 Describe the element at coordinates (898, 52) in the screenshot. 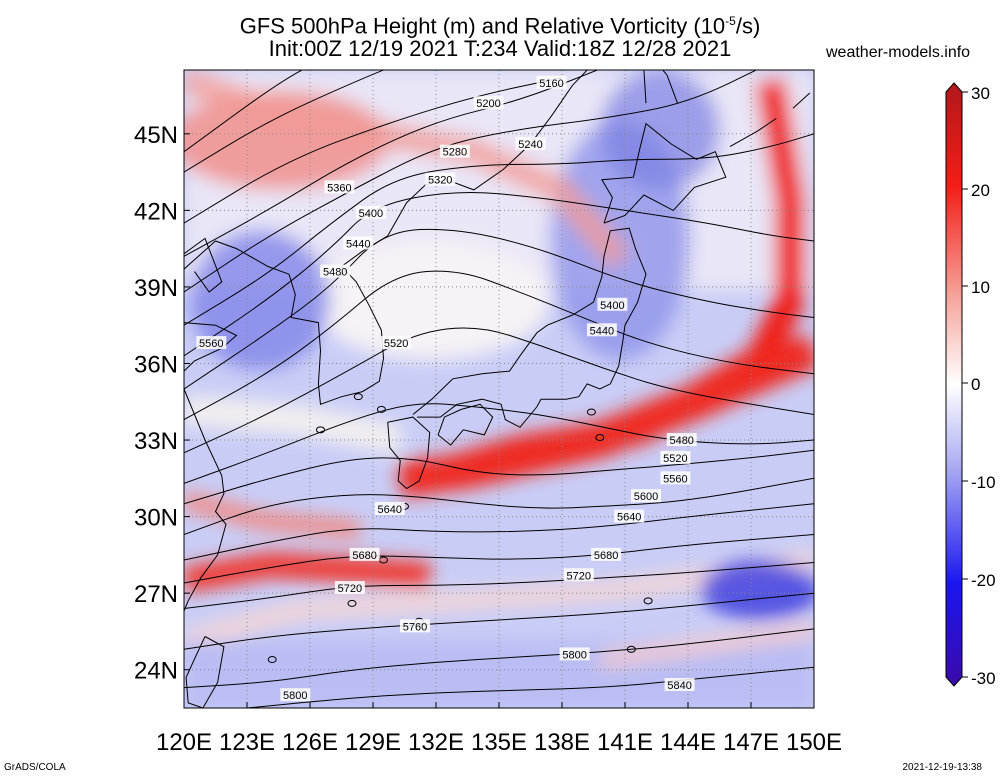

I see `source-label: weather-models.info` at that location.